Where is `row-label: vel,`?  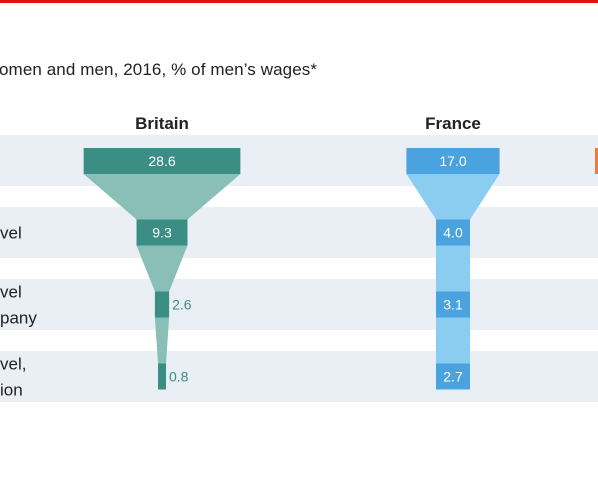 row-label: vel, is located at coordinates (13, 364).